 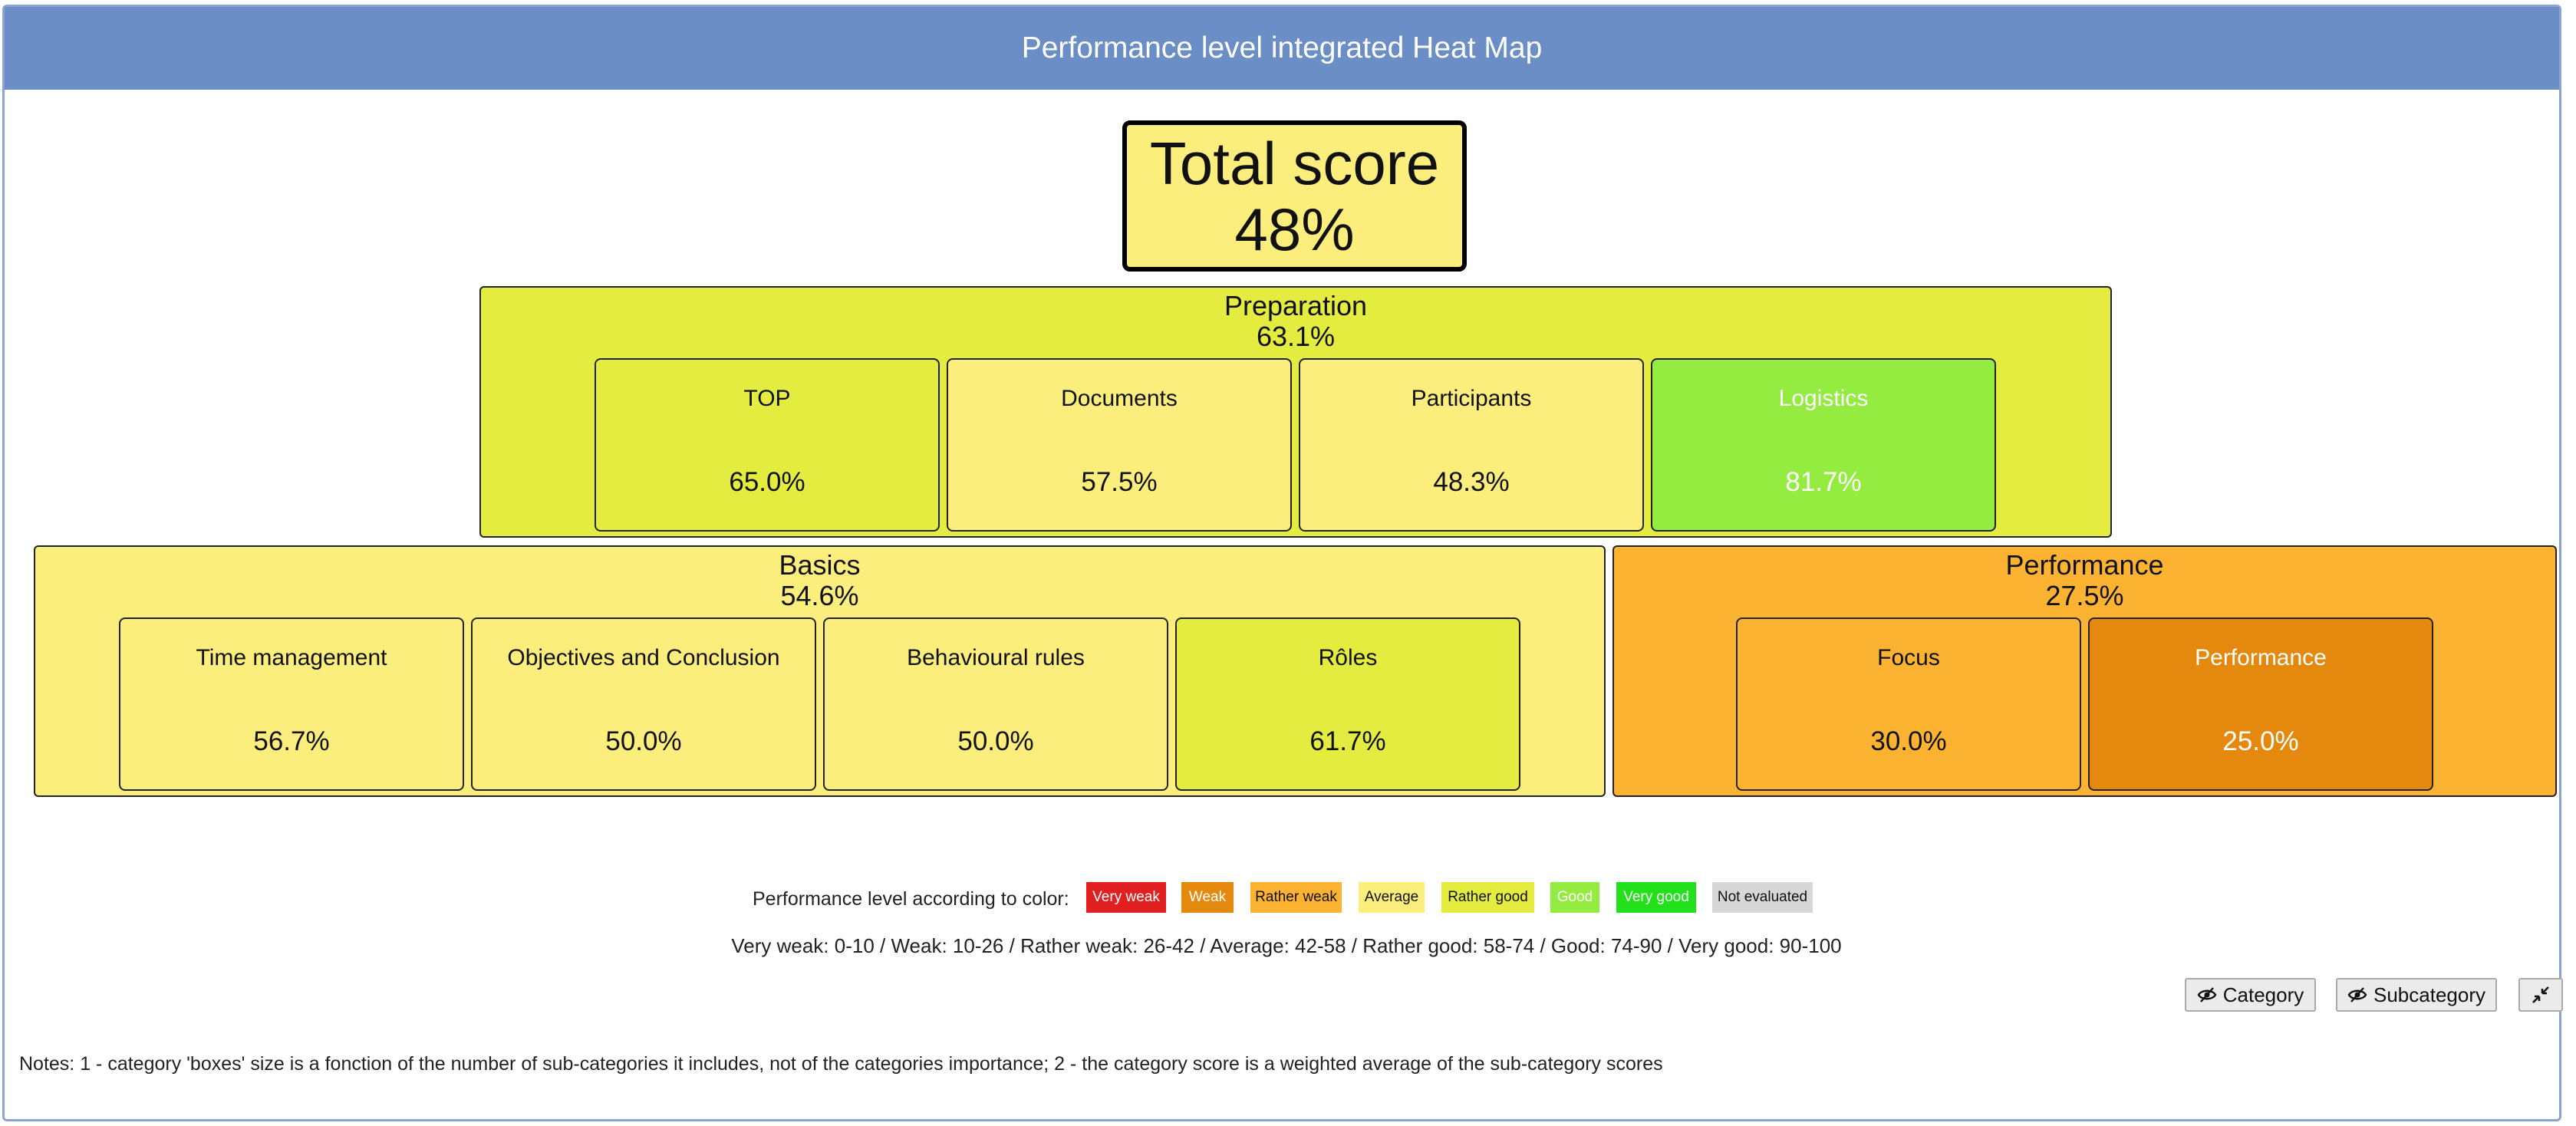 I want to click on subcategory-documents: Documents 57.5%, so click(x=1119, y=445).